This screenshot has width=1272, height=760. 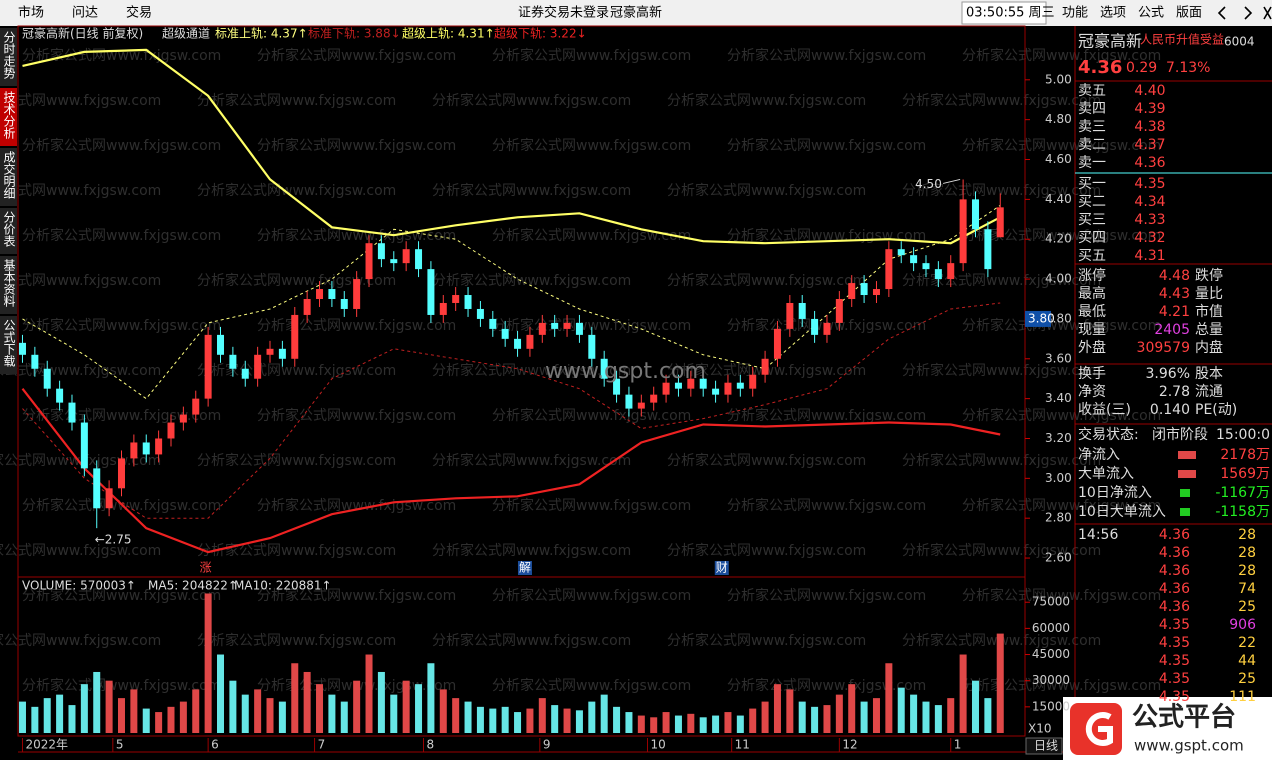 I want to click on book-price: 4.33, so click(x=1149, y=220).